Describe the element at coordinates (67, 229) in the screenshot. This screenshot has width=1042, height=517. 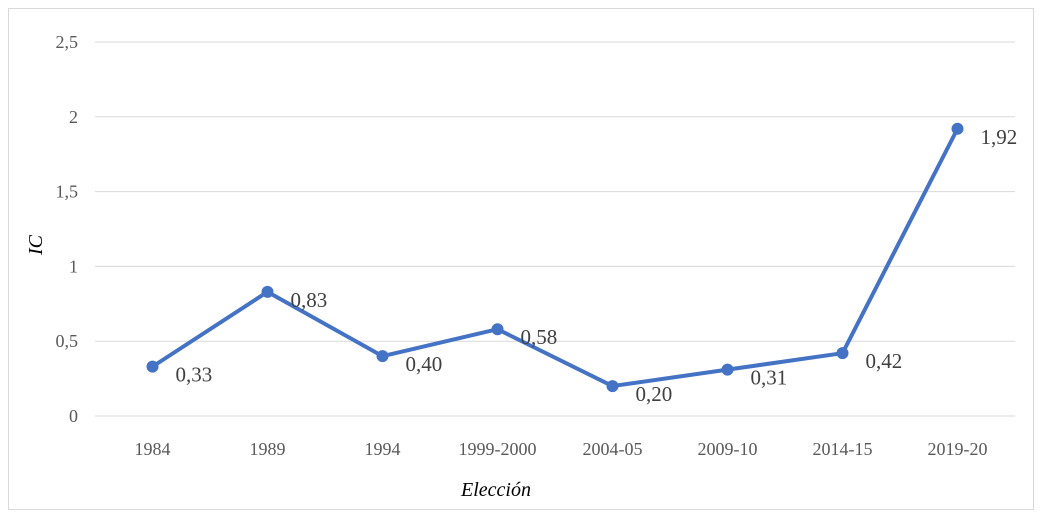
I see `y-axis-ticks: 0 0,5 1 1,5 2 2,5` at that location.